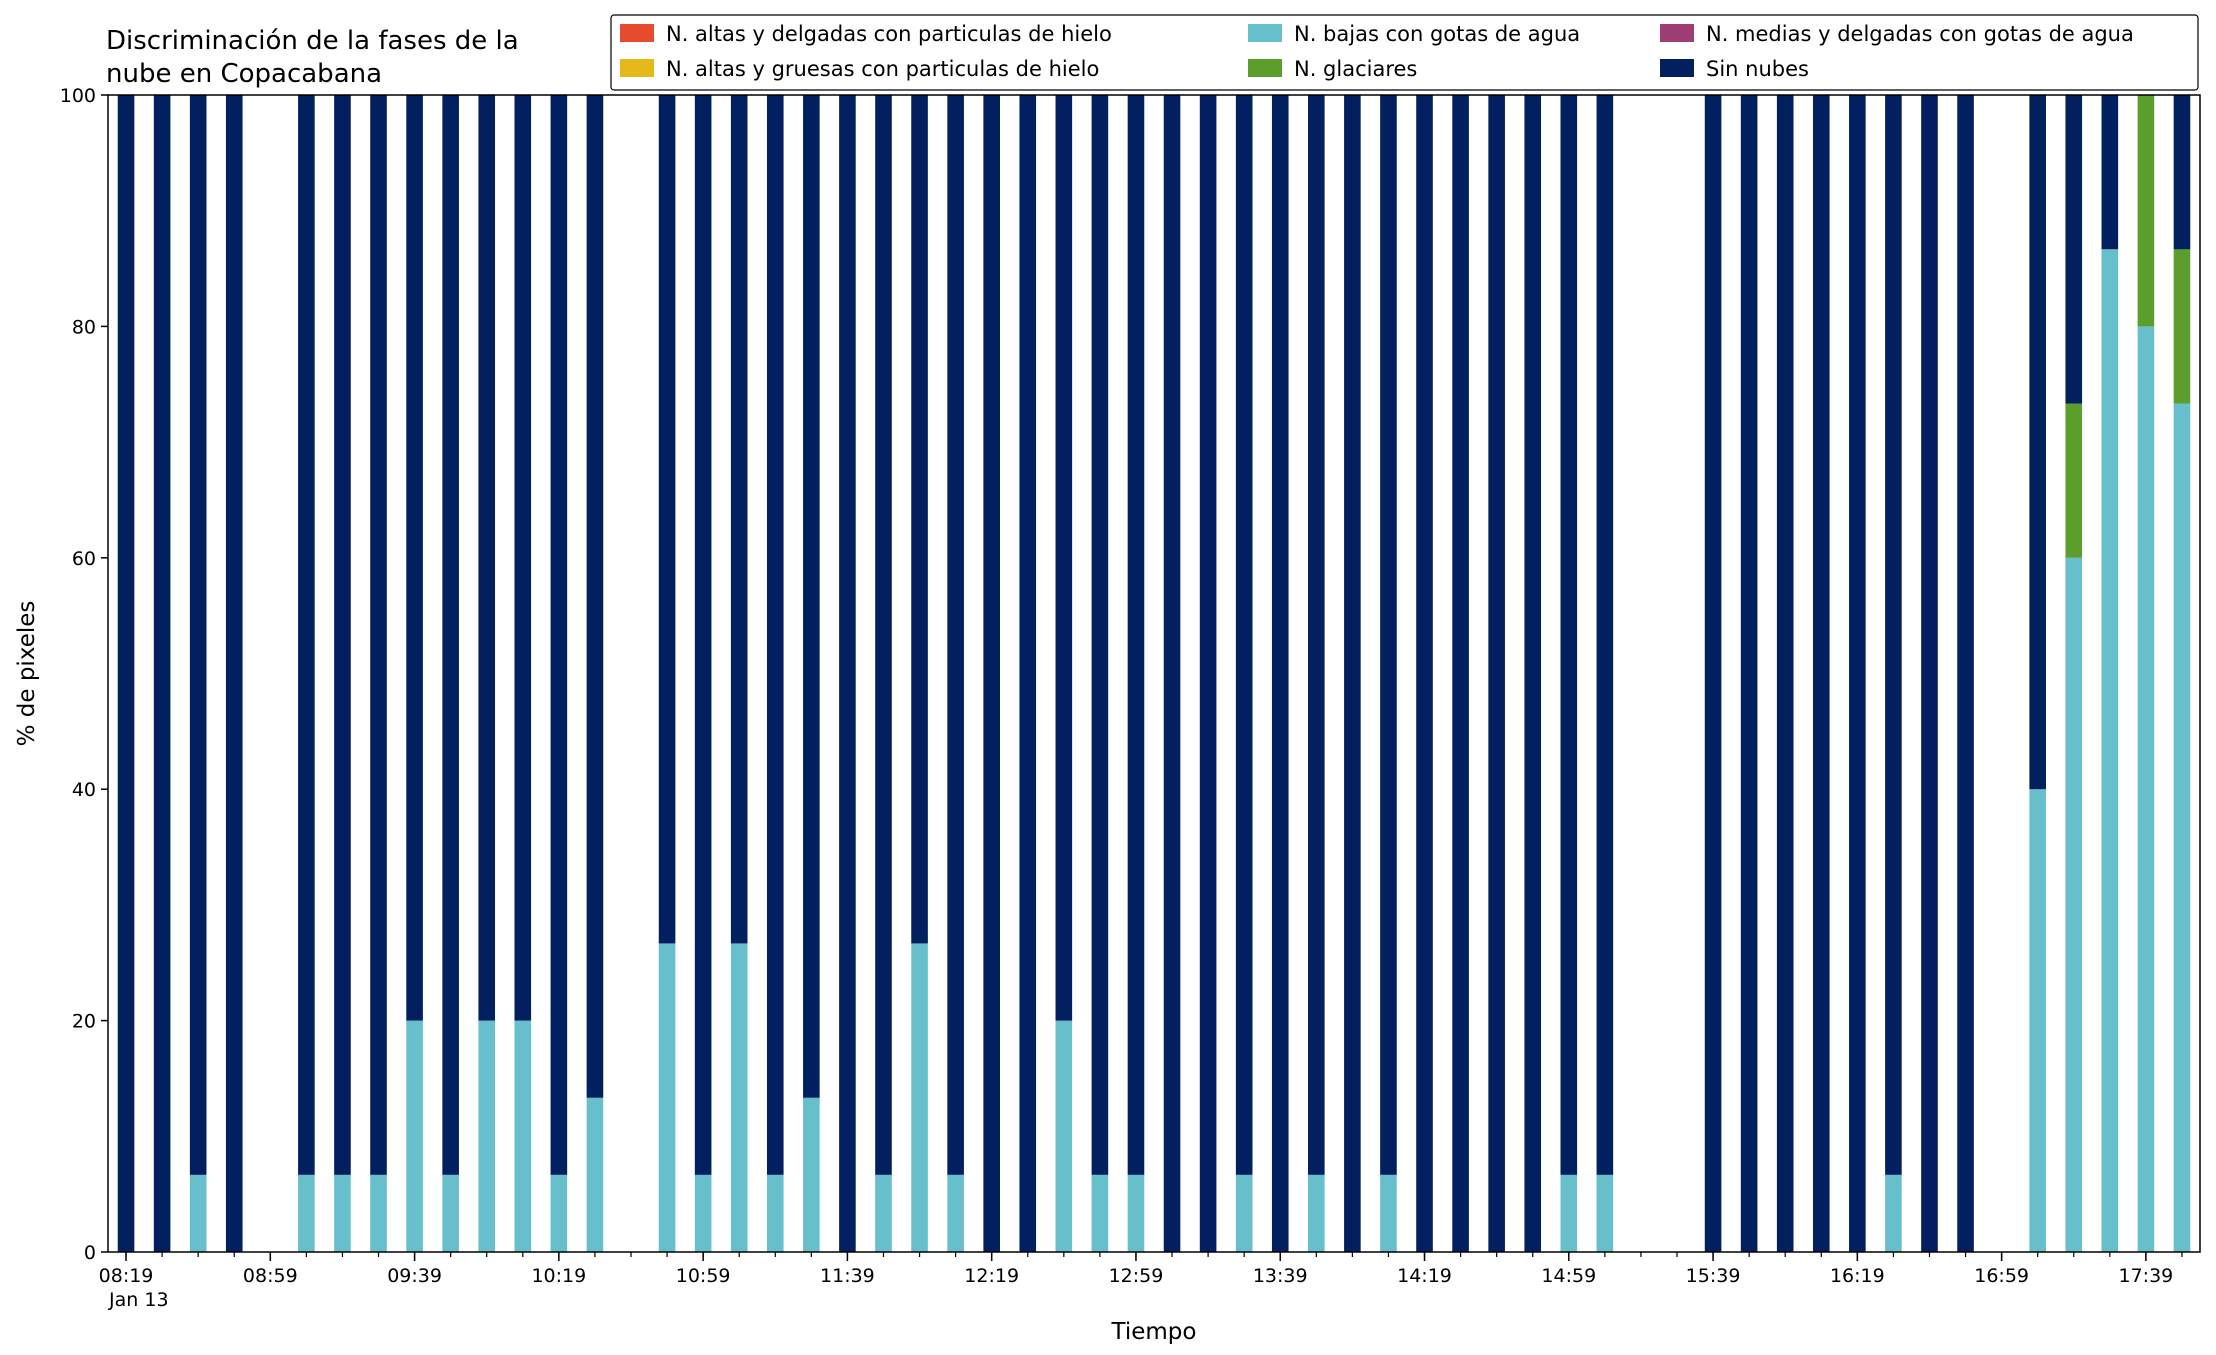 This screenshot has width=2216, height=1355. Describe the element at coordinates (1893, 635) in the screenshot. I see `bar-1629-s5` at that location.